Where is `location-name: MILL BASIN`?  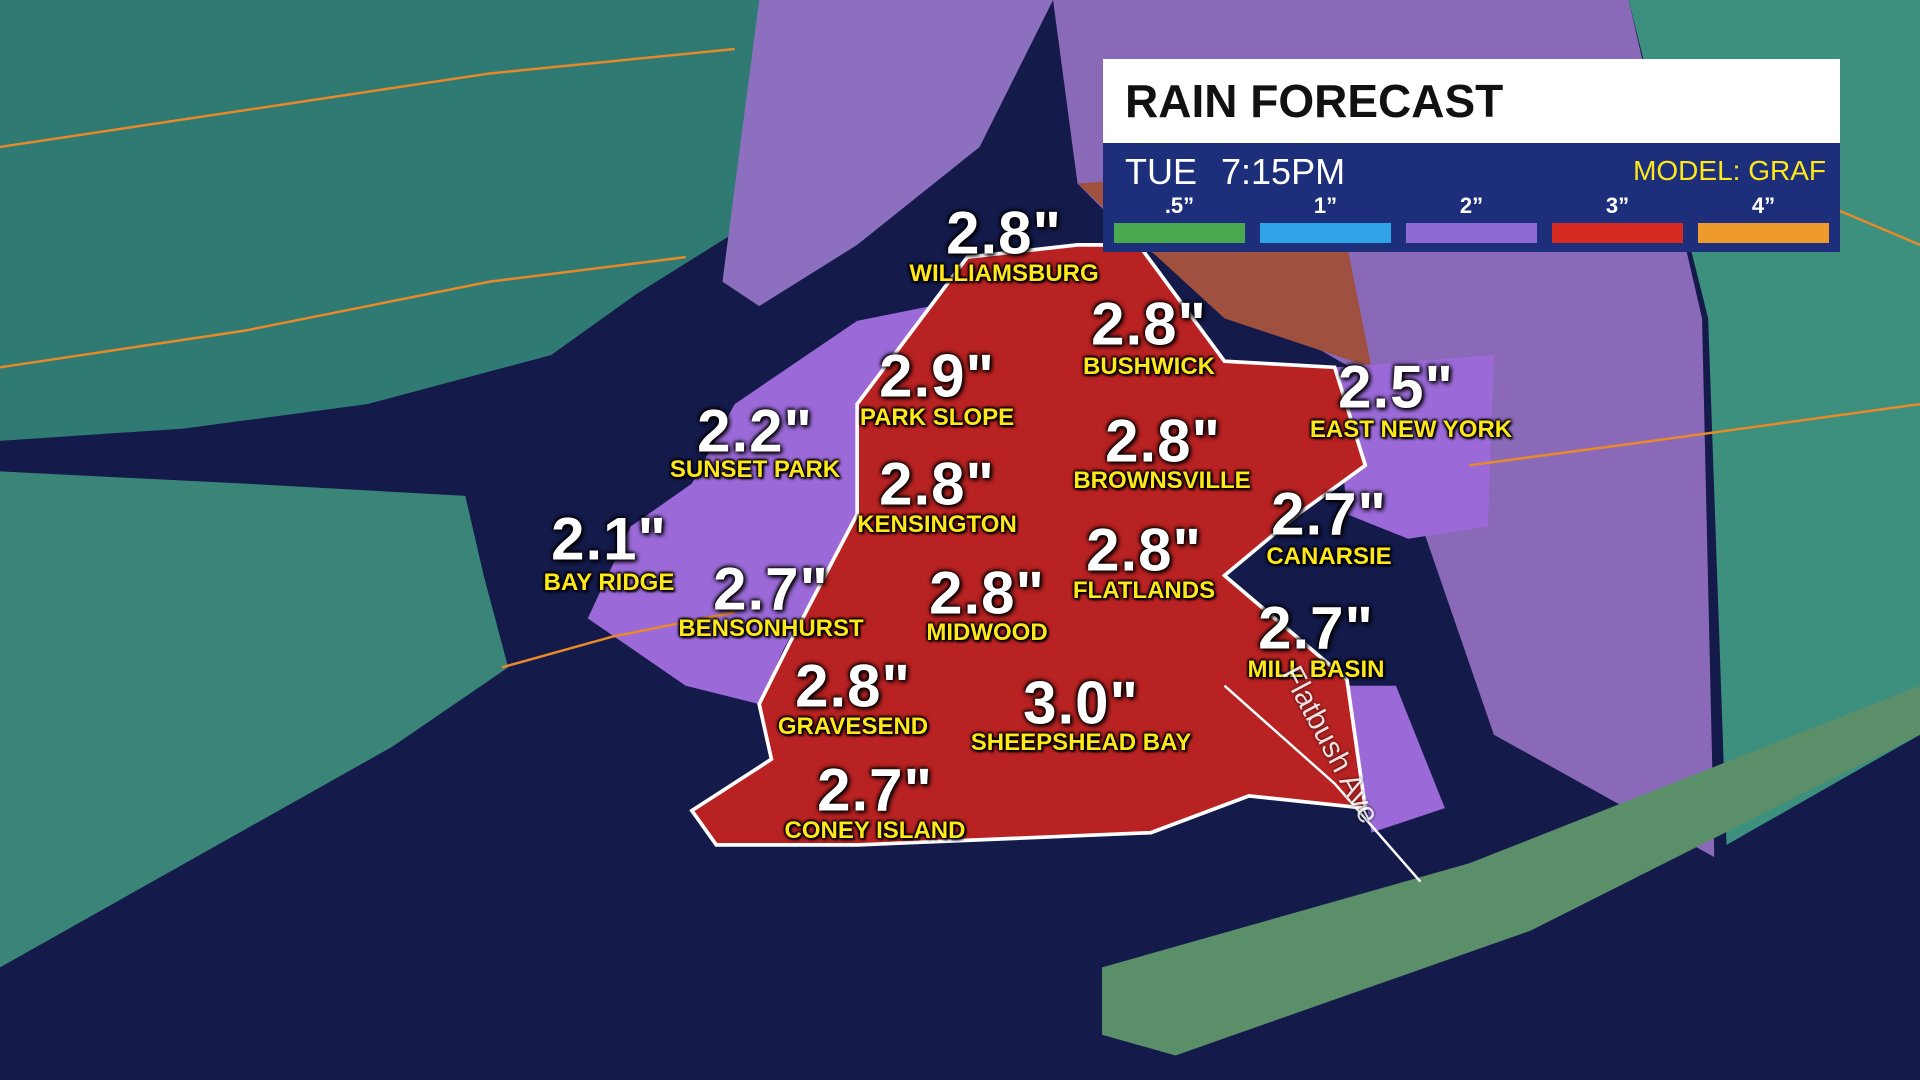 location-name: MILL BASIN is located at coordinates (1316, 669).